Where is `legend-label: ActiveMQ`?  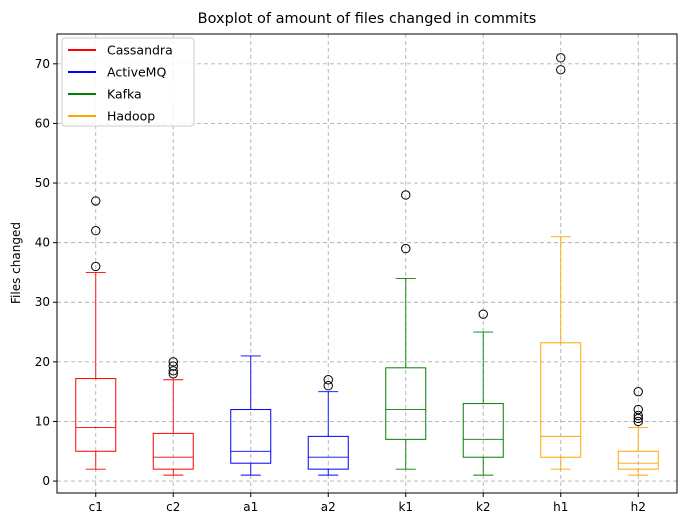 legend-label: ActiveMQ is located at coordinates (136, 72).